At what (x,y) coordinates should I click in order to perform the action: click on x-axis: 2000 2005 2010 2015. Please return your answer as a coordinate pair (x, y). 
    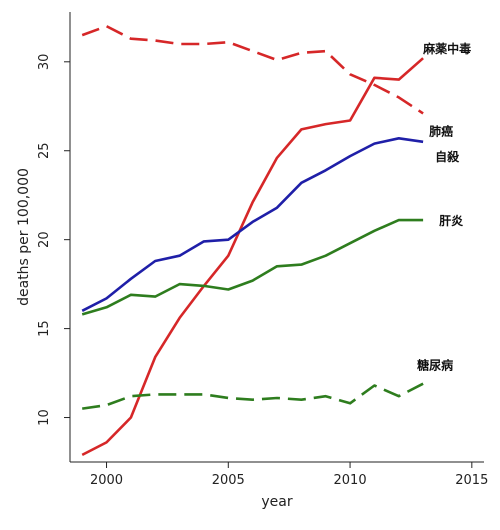
    Looking at the image, I should click on (289, 475).